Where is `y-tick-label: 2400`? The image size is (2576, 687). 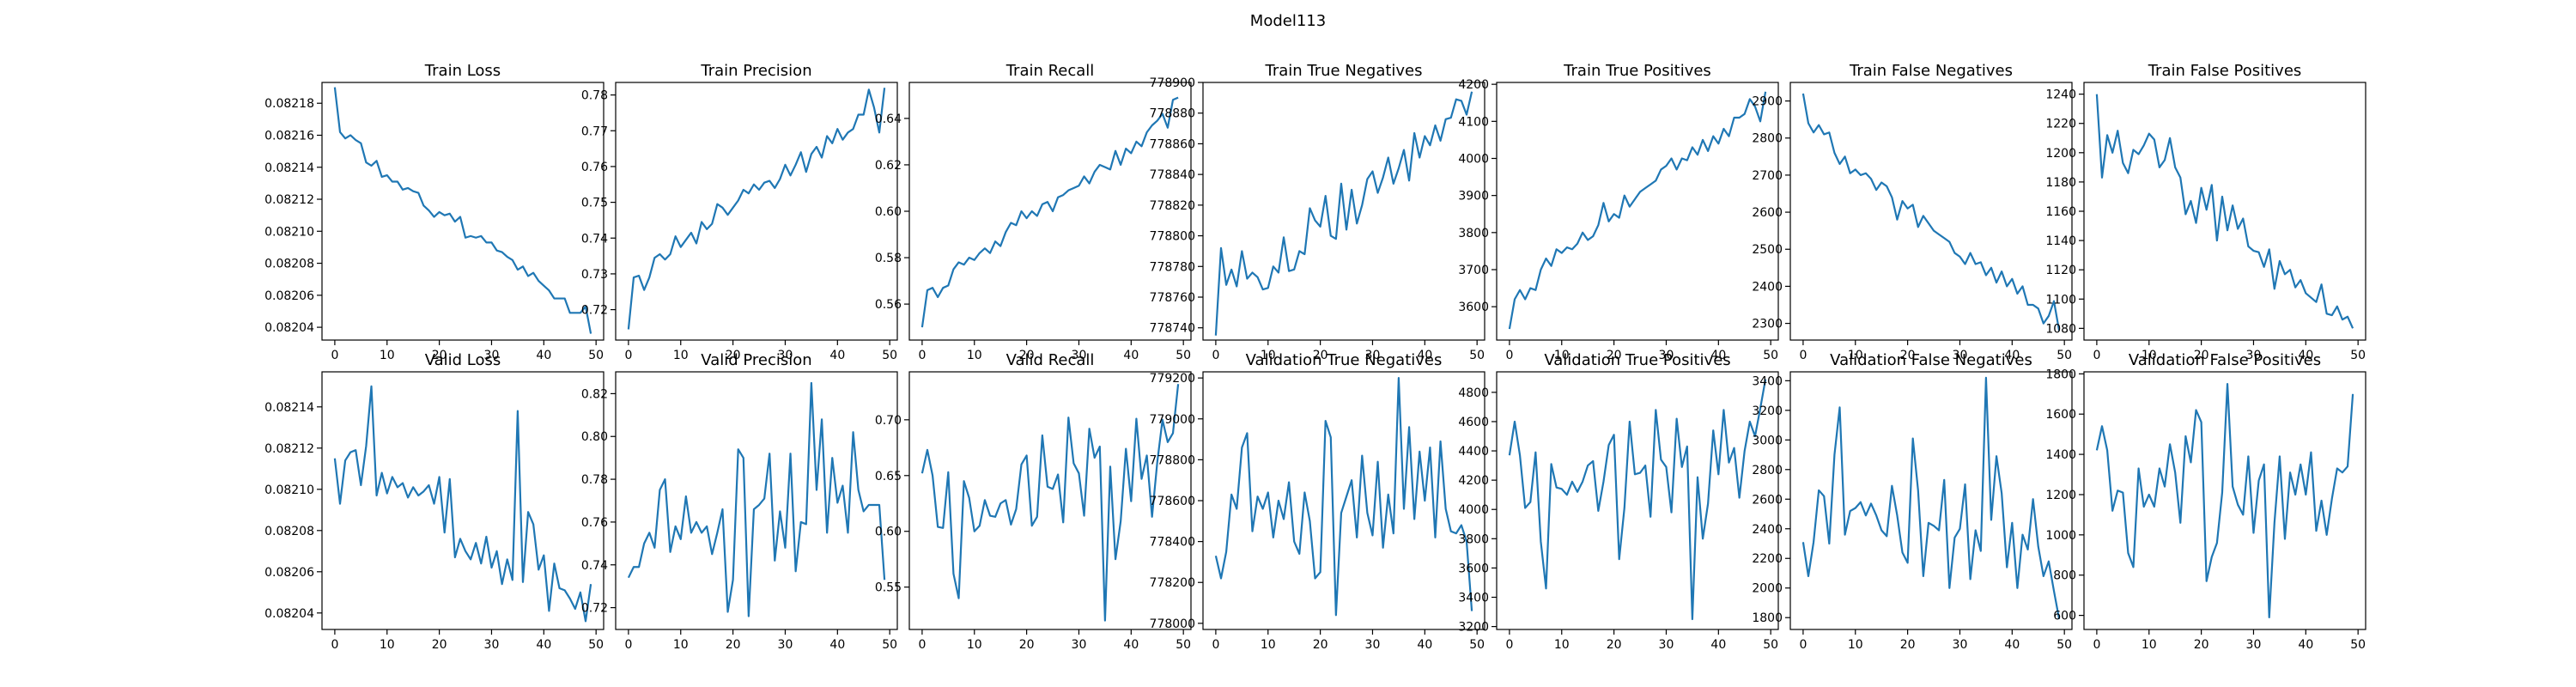
y-tick-label: 2400 is located at coordinates (1768, 530).